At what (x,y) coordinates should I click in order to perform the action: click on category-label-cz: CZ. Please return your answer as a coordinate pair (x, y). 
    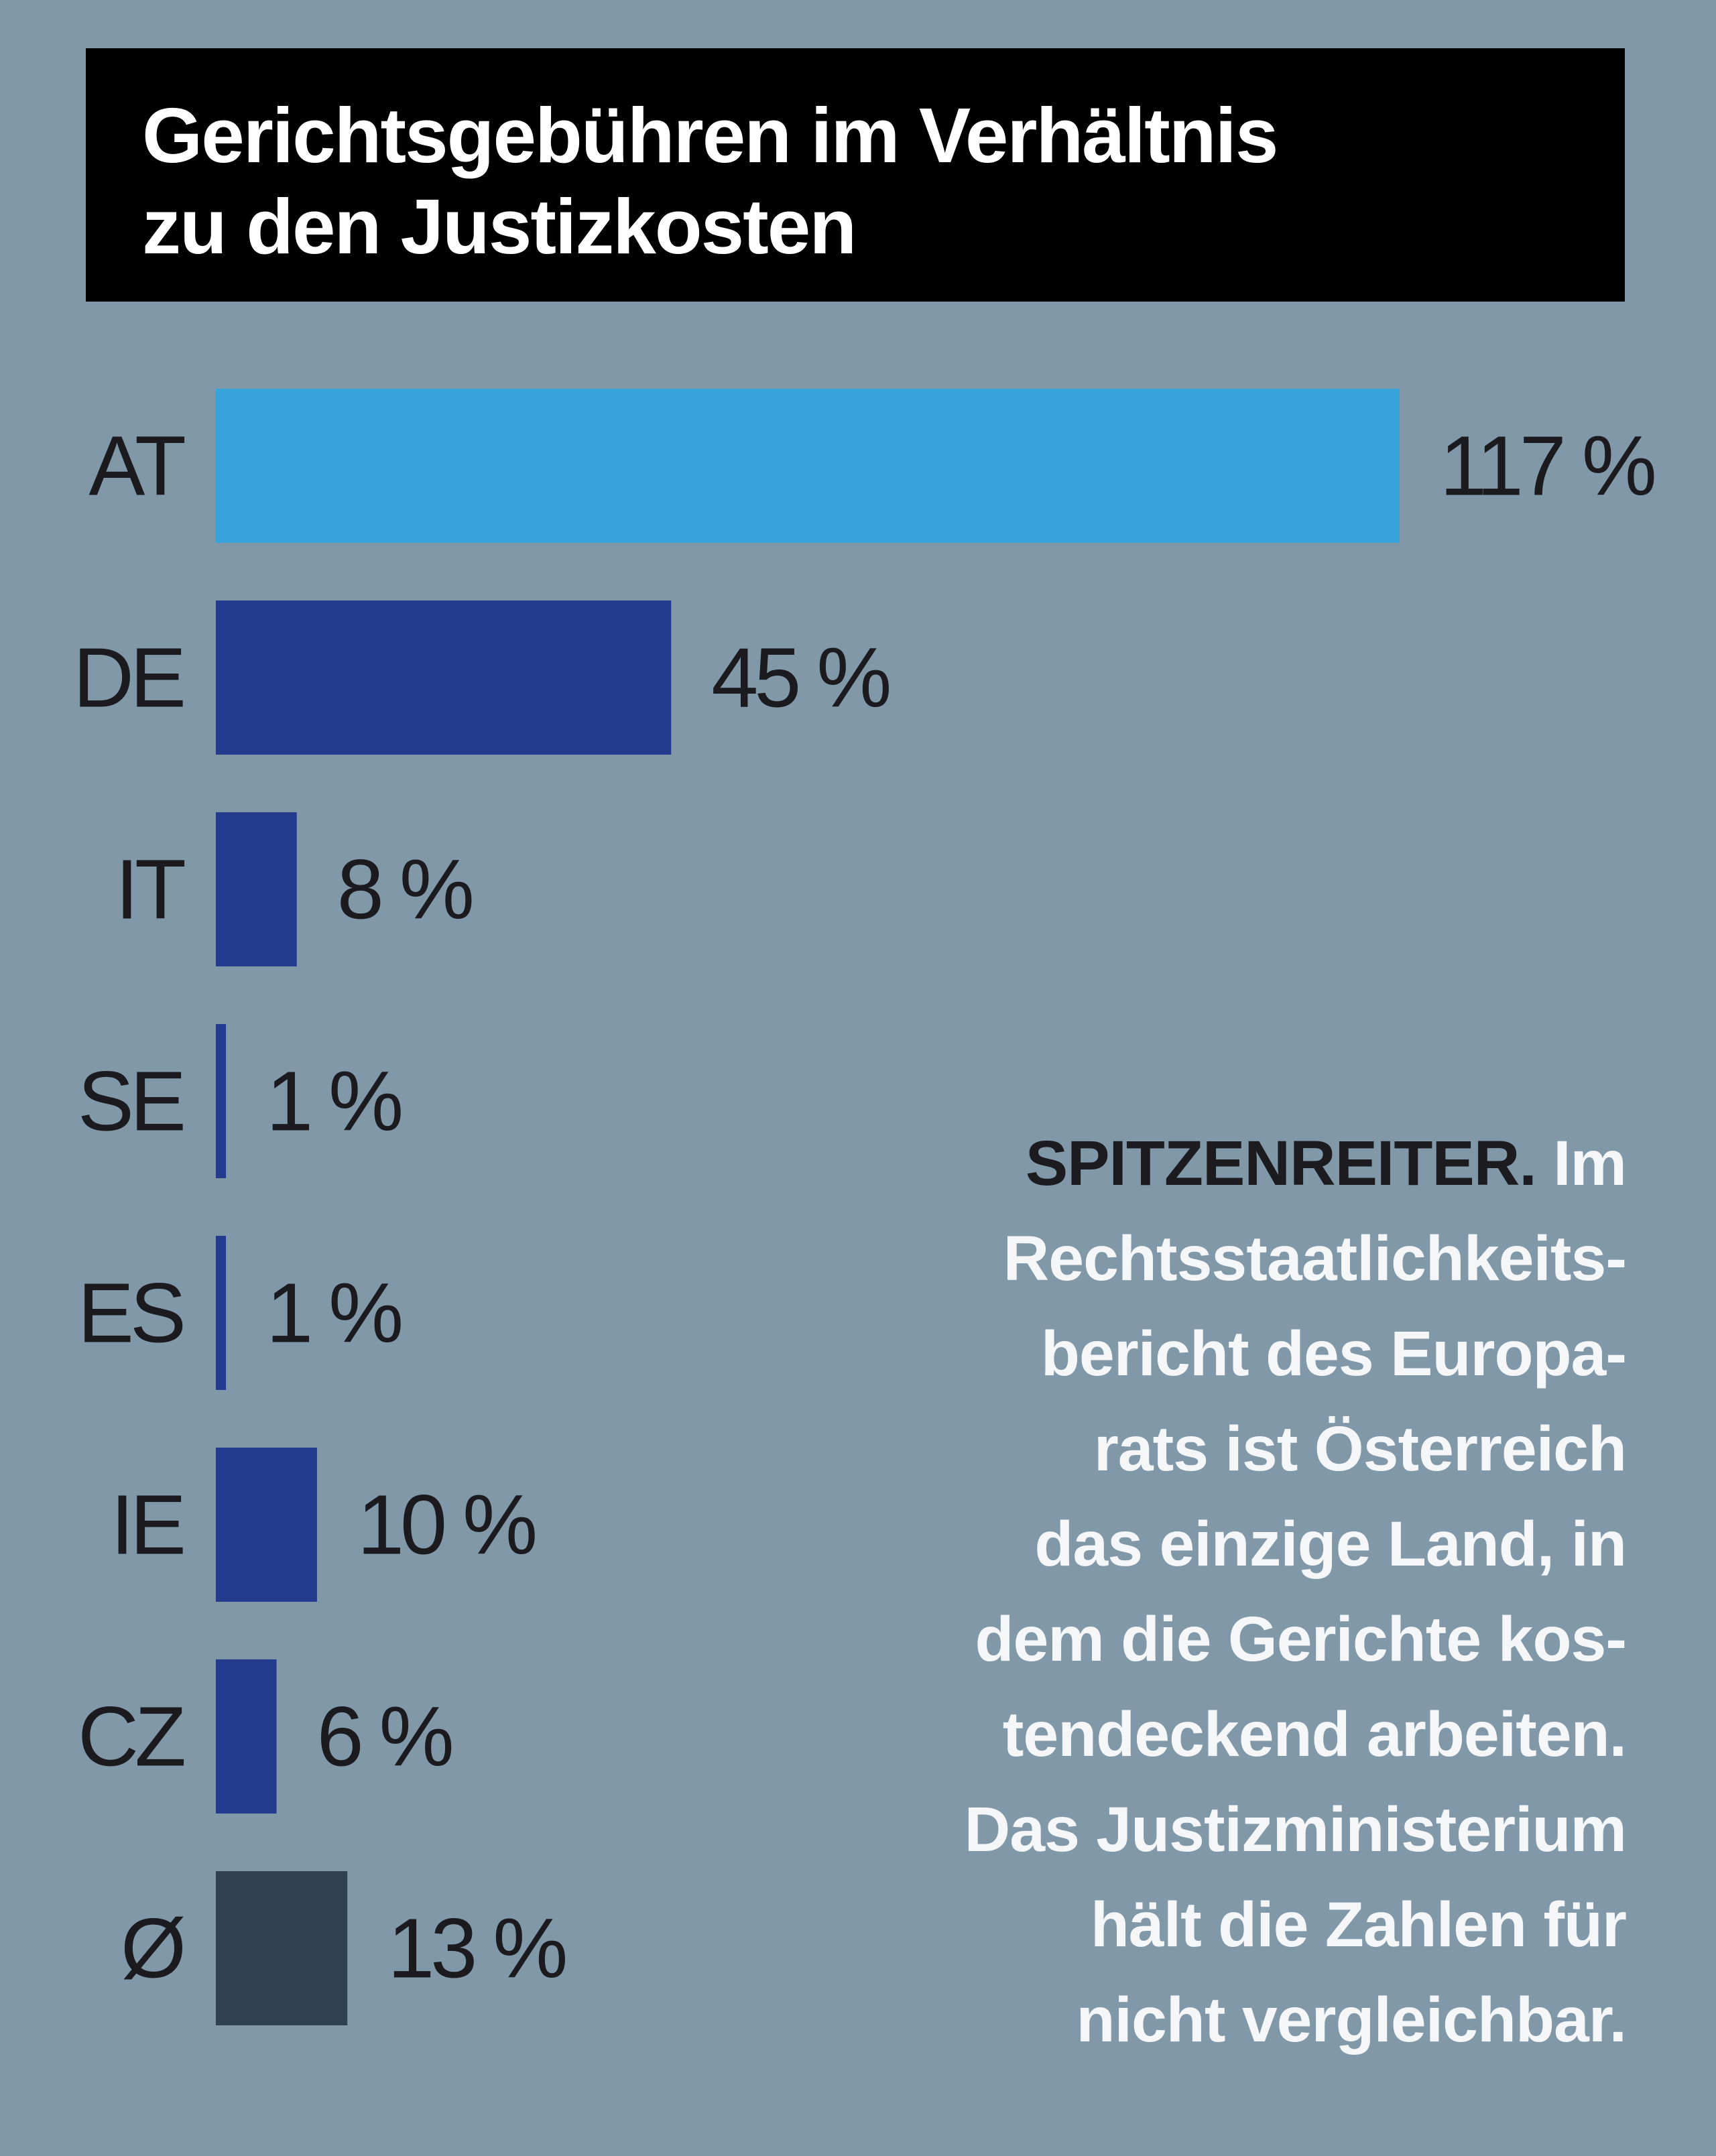
    Looking at the image, I should click on (131, 1737).